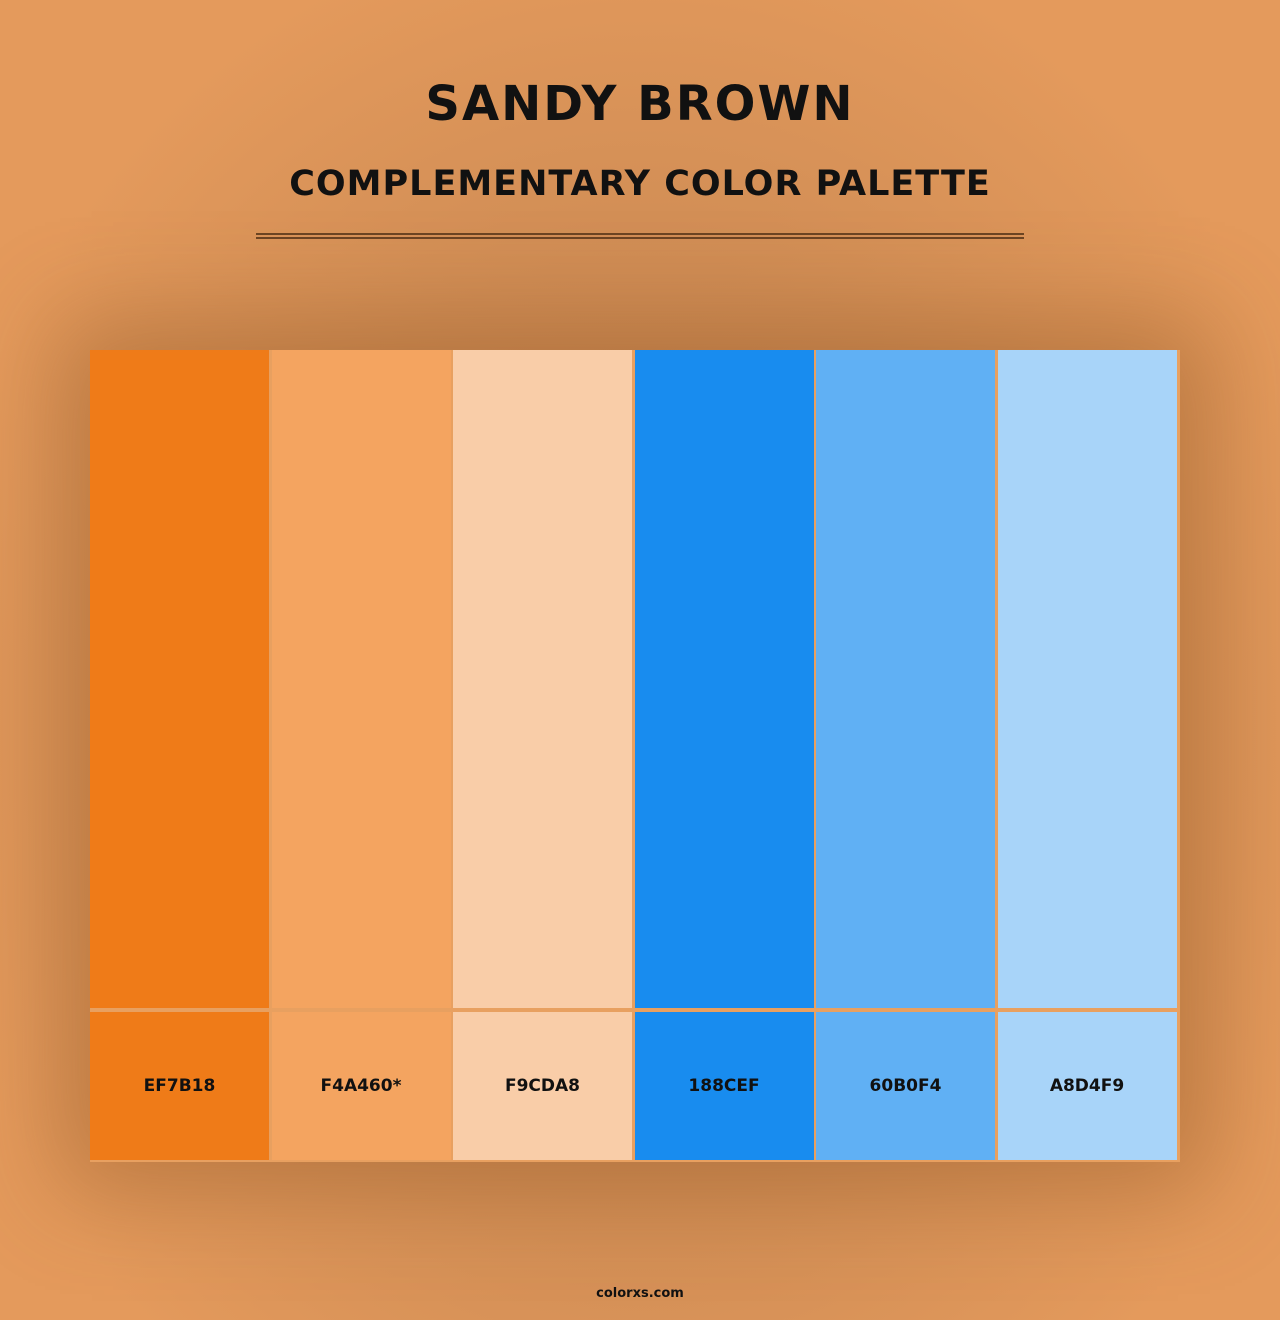 The width and height of the screenshot is (1280, 1320). Describe the element at coordinates (361, 1086) in the screenshot. I see `color-code: F4A460*` at that location.